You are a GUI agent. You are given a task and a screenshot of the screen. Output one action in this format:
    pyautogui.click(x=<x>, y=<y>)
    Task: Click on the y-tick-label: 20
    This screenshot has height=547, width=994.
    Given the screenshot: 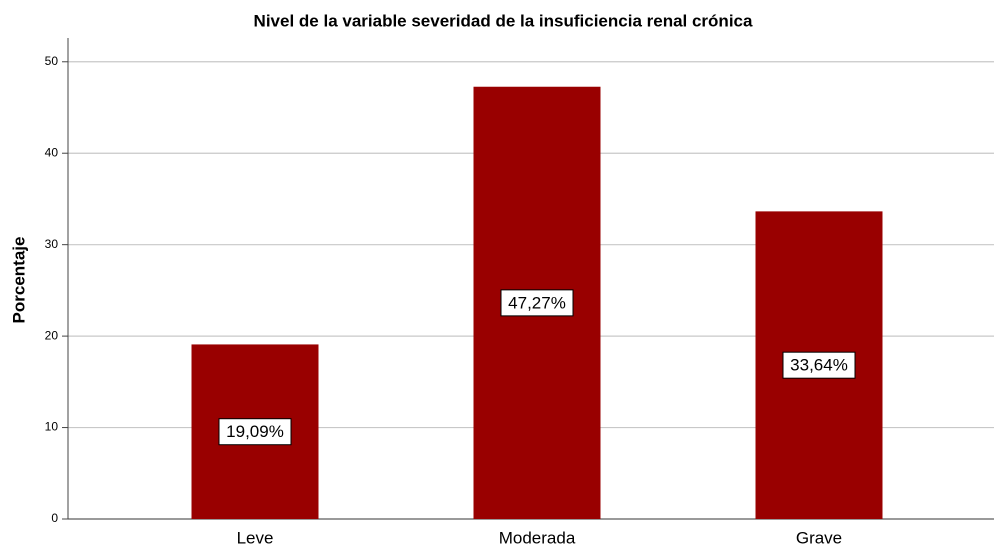 What is the action you would take?
    pyautogui.click(x=52, y=335)
    